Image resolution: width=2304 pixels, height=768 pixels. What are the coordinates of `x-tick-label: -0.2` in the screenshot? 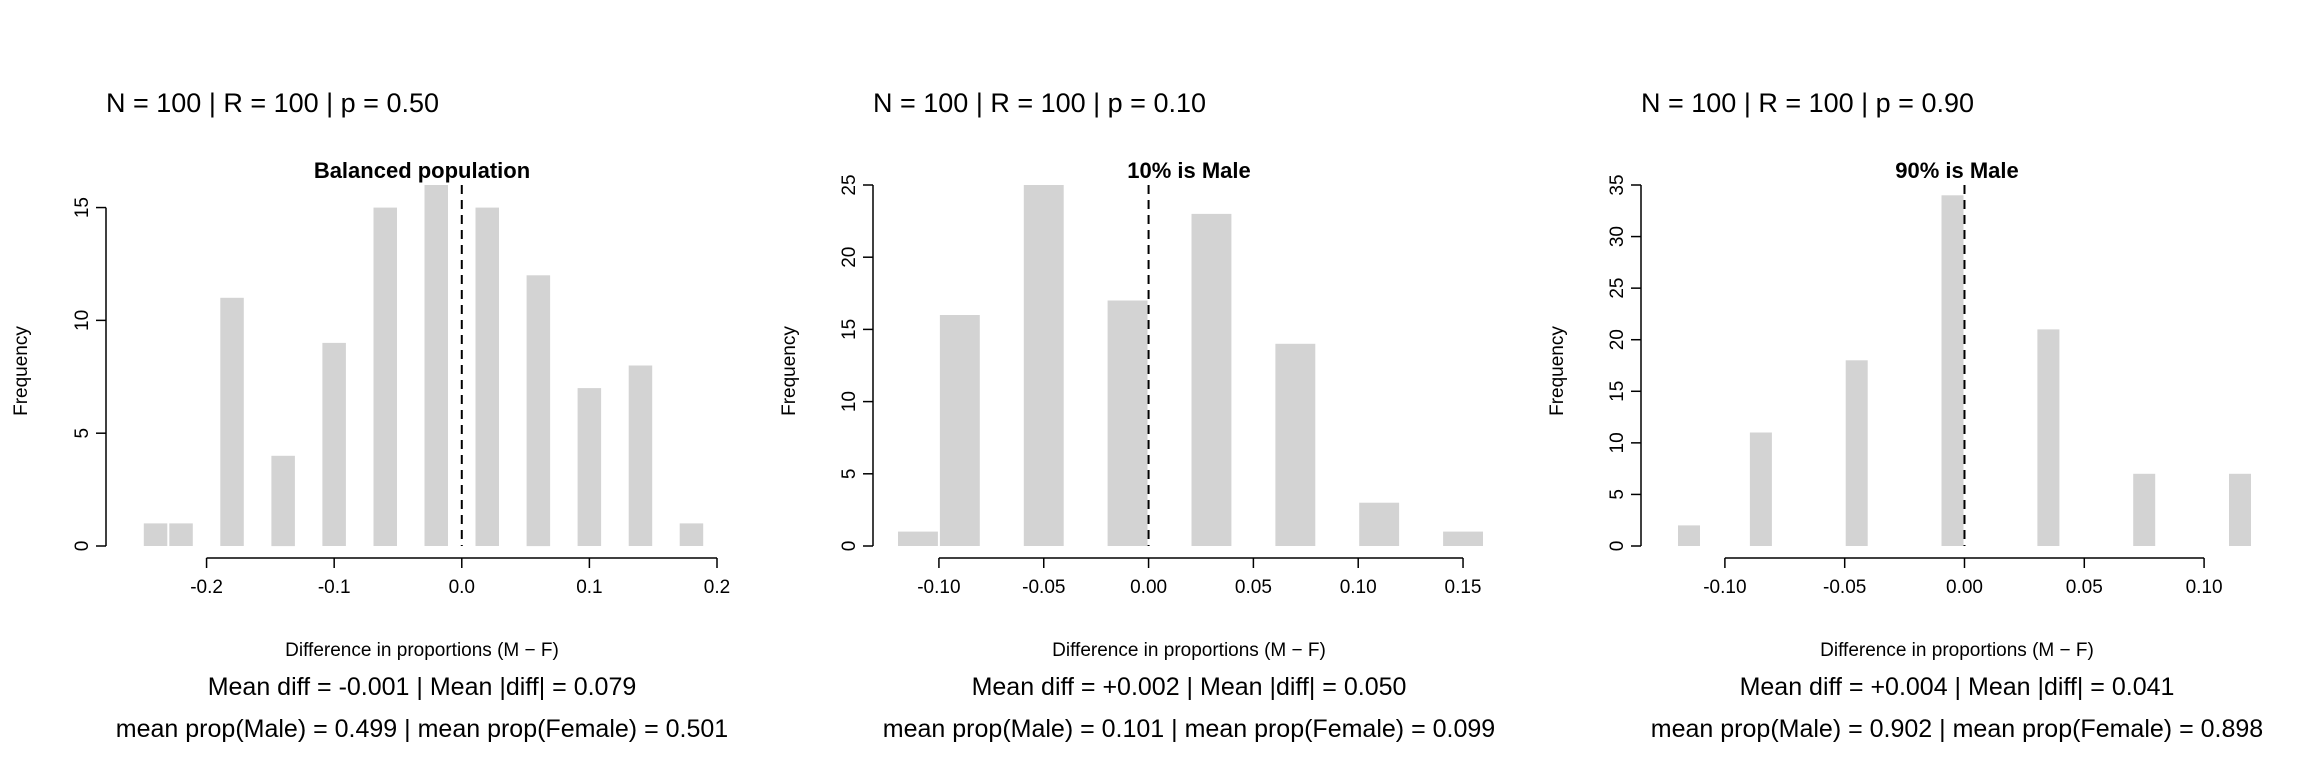 It's located at (206, 587).